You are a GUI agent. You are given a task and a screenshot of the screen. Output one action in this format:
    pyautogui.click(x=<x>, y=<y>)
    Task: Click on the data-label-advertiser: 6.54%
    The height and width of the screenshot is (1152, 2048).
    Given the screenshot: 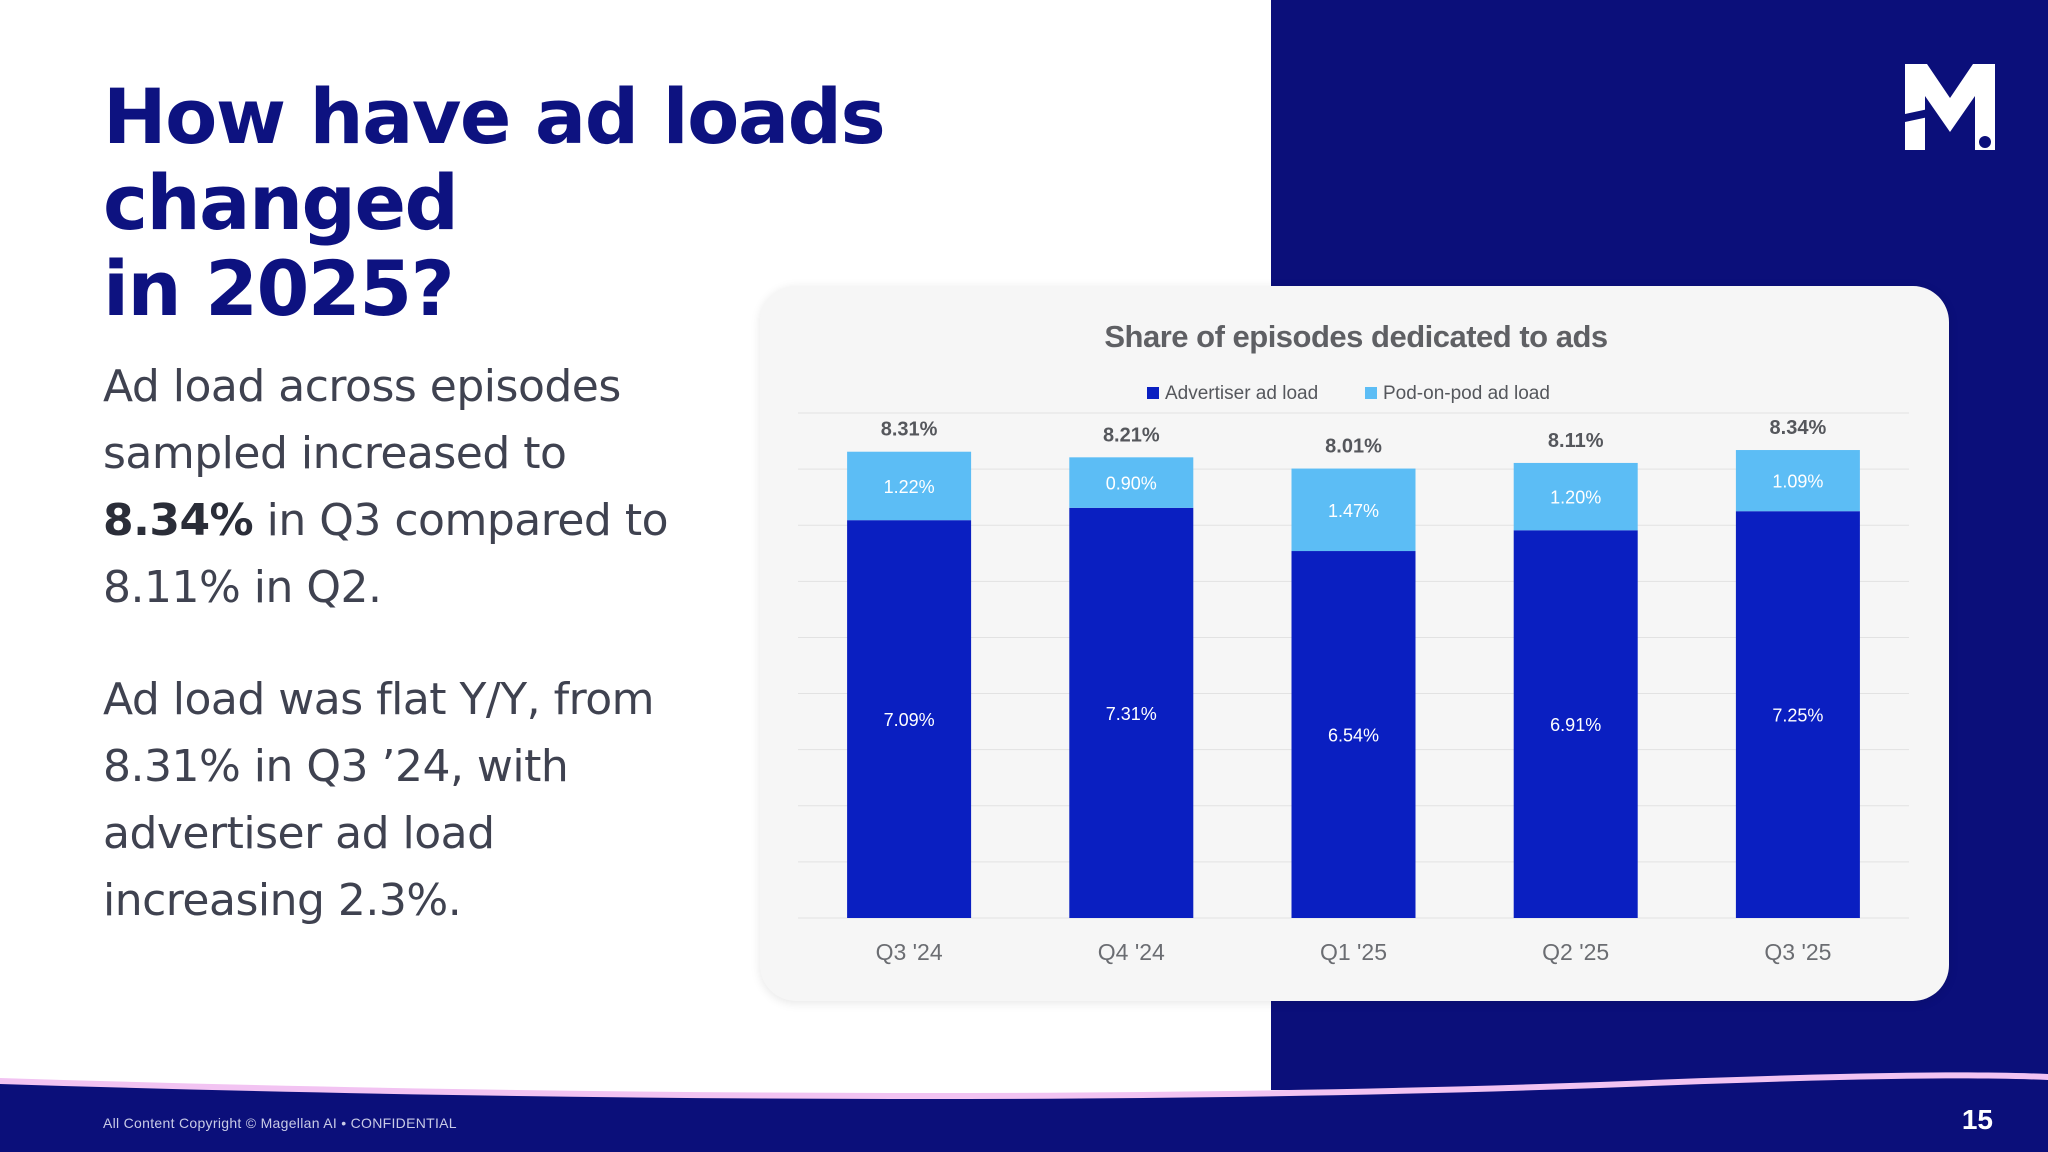 What is the action you would take?
    pyautogui.click(x=1353, y=736)
    